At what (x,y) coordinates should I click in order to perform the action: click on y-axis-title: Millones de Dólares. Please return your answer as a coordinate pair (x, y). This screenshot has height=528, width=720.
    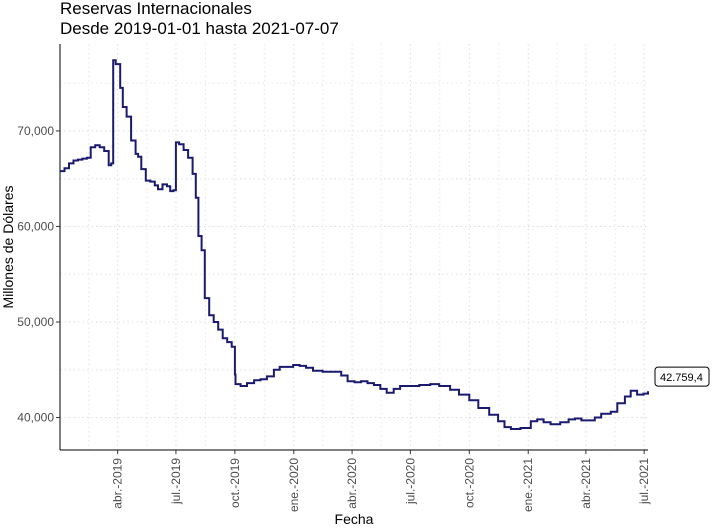
    Looking at the image, I should click on (8, 247).